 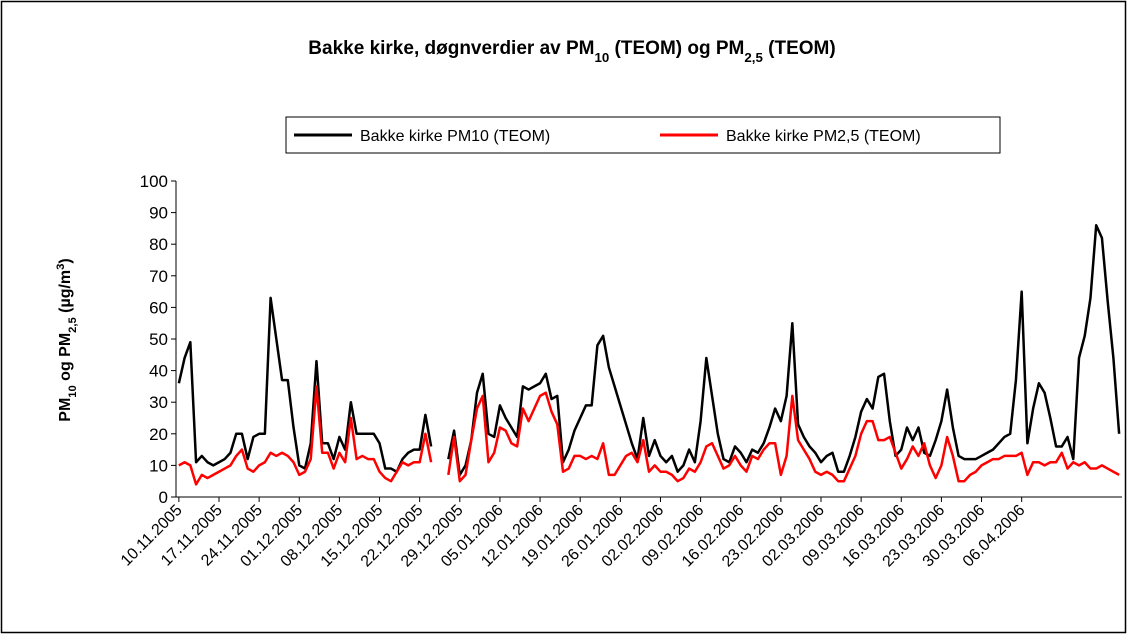 I want to click on y-tick-label: 90, so click(x=158, y=213).